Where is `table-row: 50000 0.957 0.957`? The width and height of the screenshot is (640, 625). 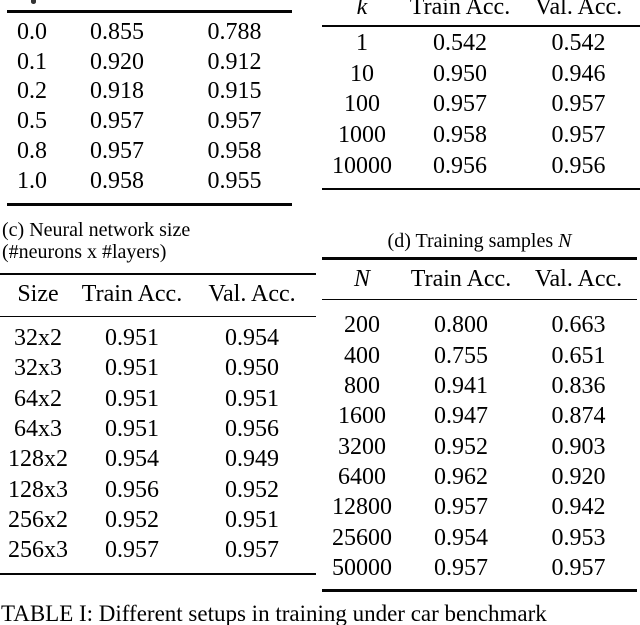 table-row: 50000 0.957 0.957 is located at coordinates (479, 568).